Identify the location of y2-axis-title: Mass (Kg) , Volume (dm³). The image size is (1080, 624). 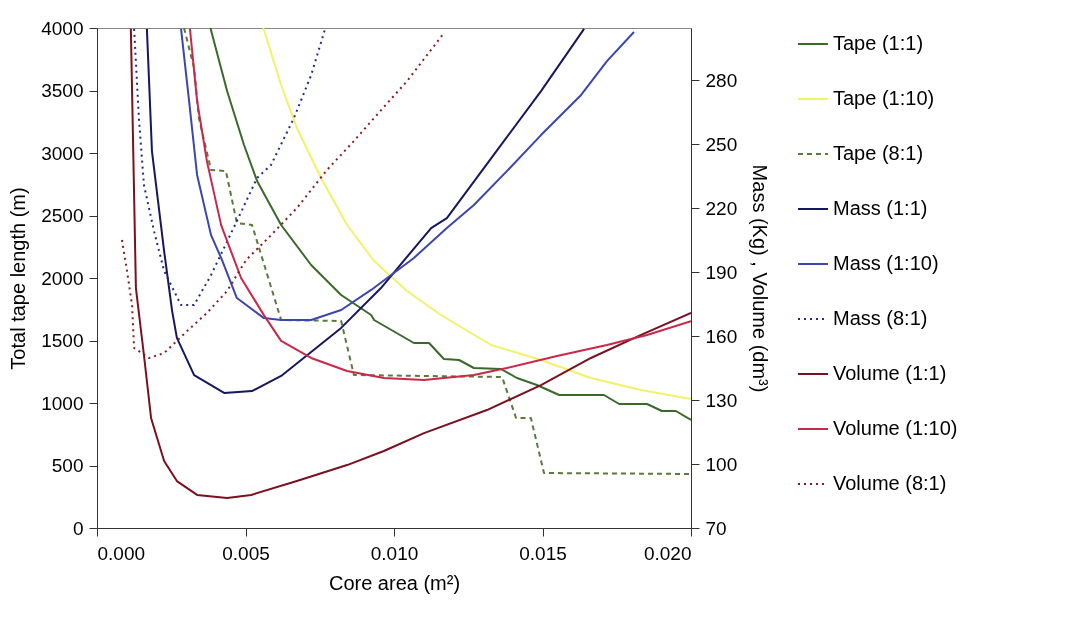
(760, 278).